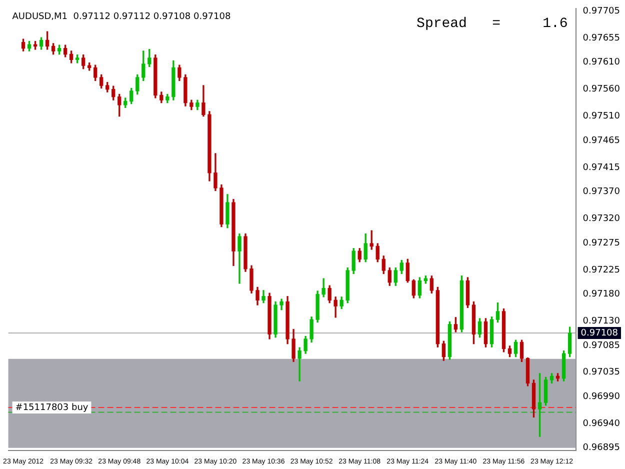 The height and width of the screenshot is (469, 625). I want to click on y-tick-label: 0.97610, so click(601, 63).